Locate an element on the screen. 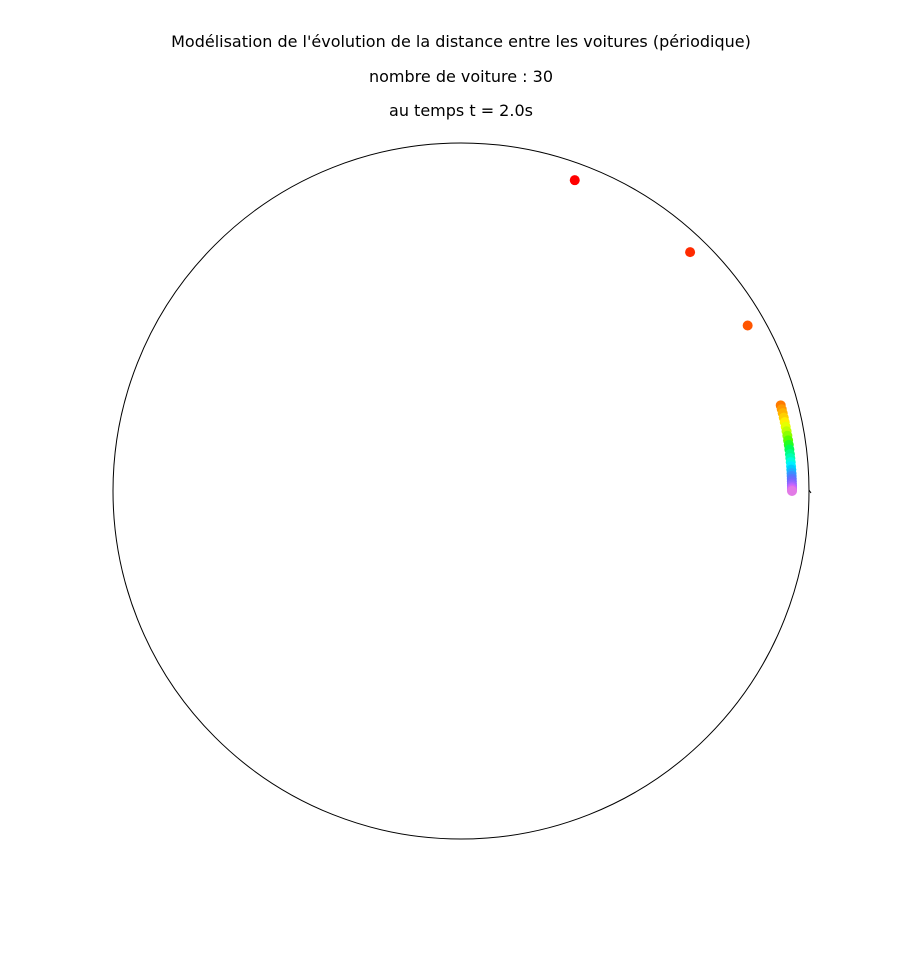 The height and width of the screenshot is (974, 900). chart-time-label: au temps t = 2.0s is located at coordinates (461, 110).